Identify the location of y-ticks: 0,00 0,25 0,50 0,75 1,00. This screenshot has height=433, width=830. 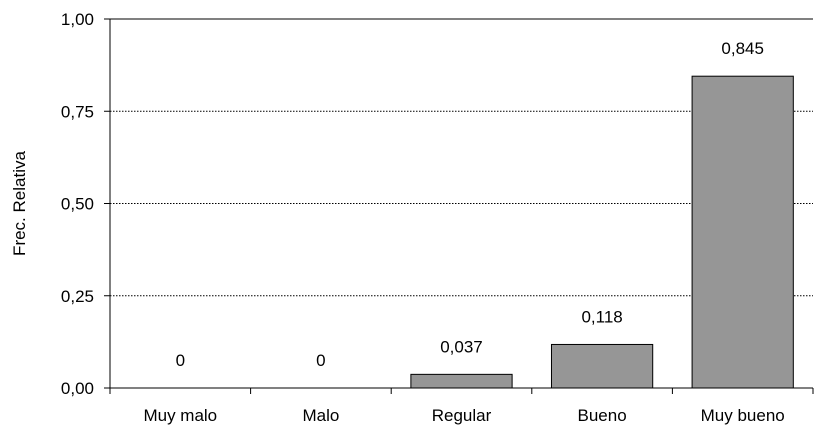
(85, 204).